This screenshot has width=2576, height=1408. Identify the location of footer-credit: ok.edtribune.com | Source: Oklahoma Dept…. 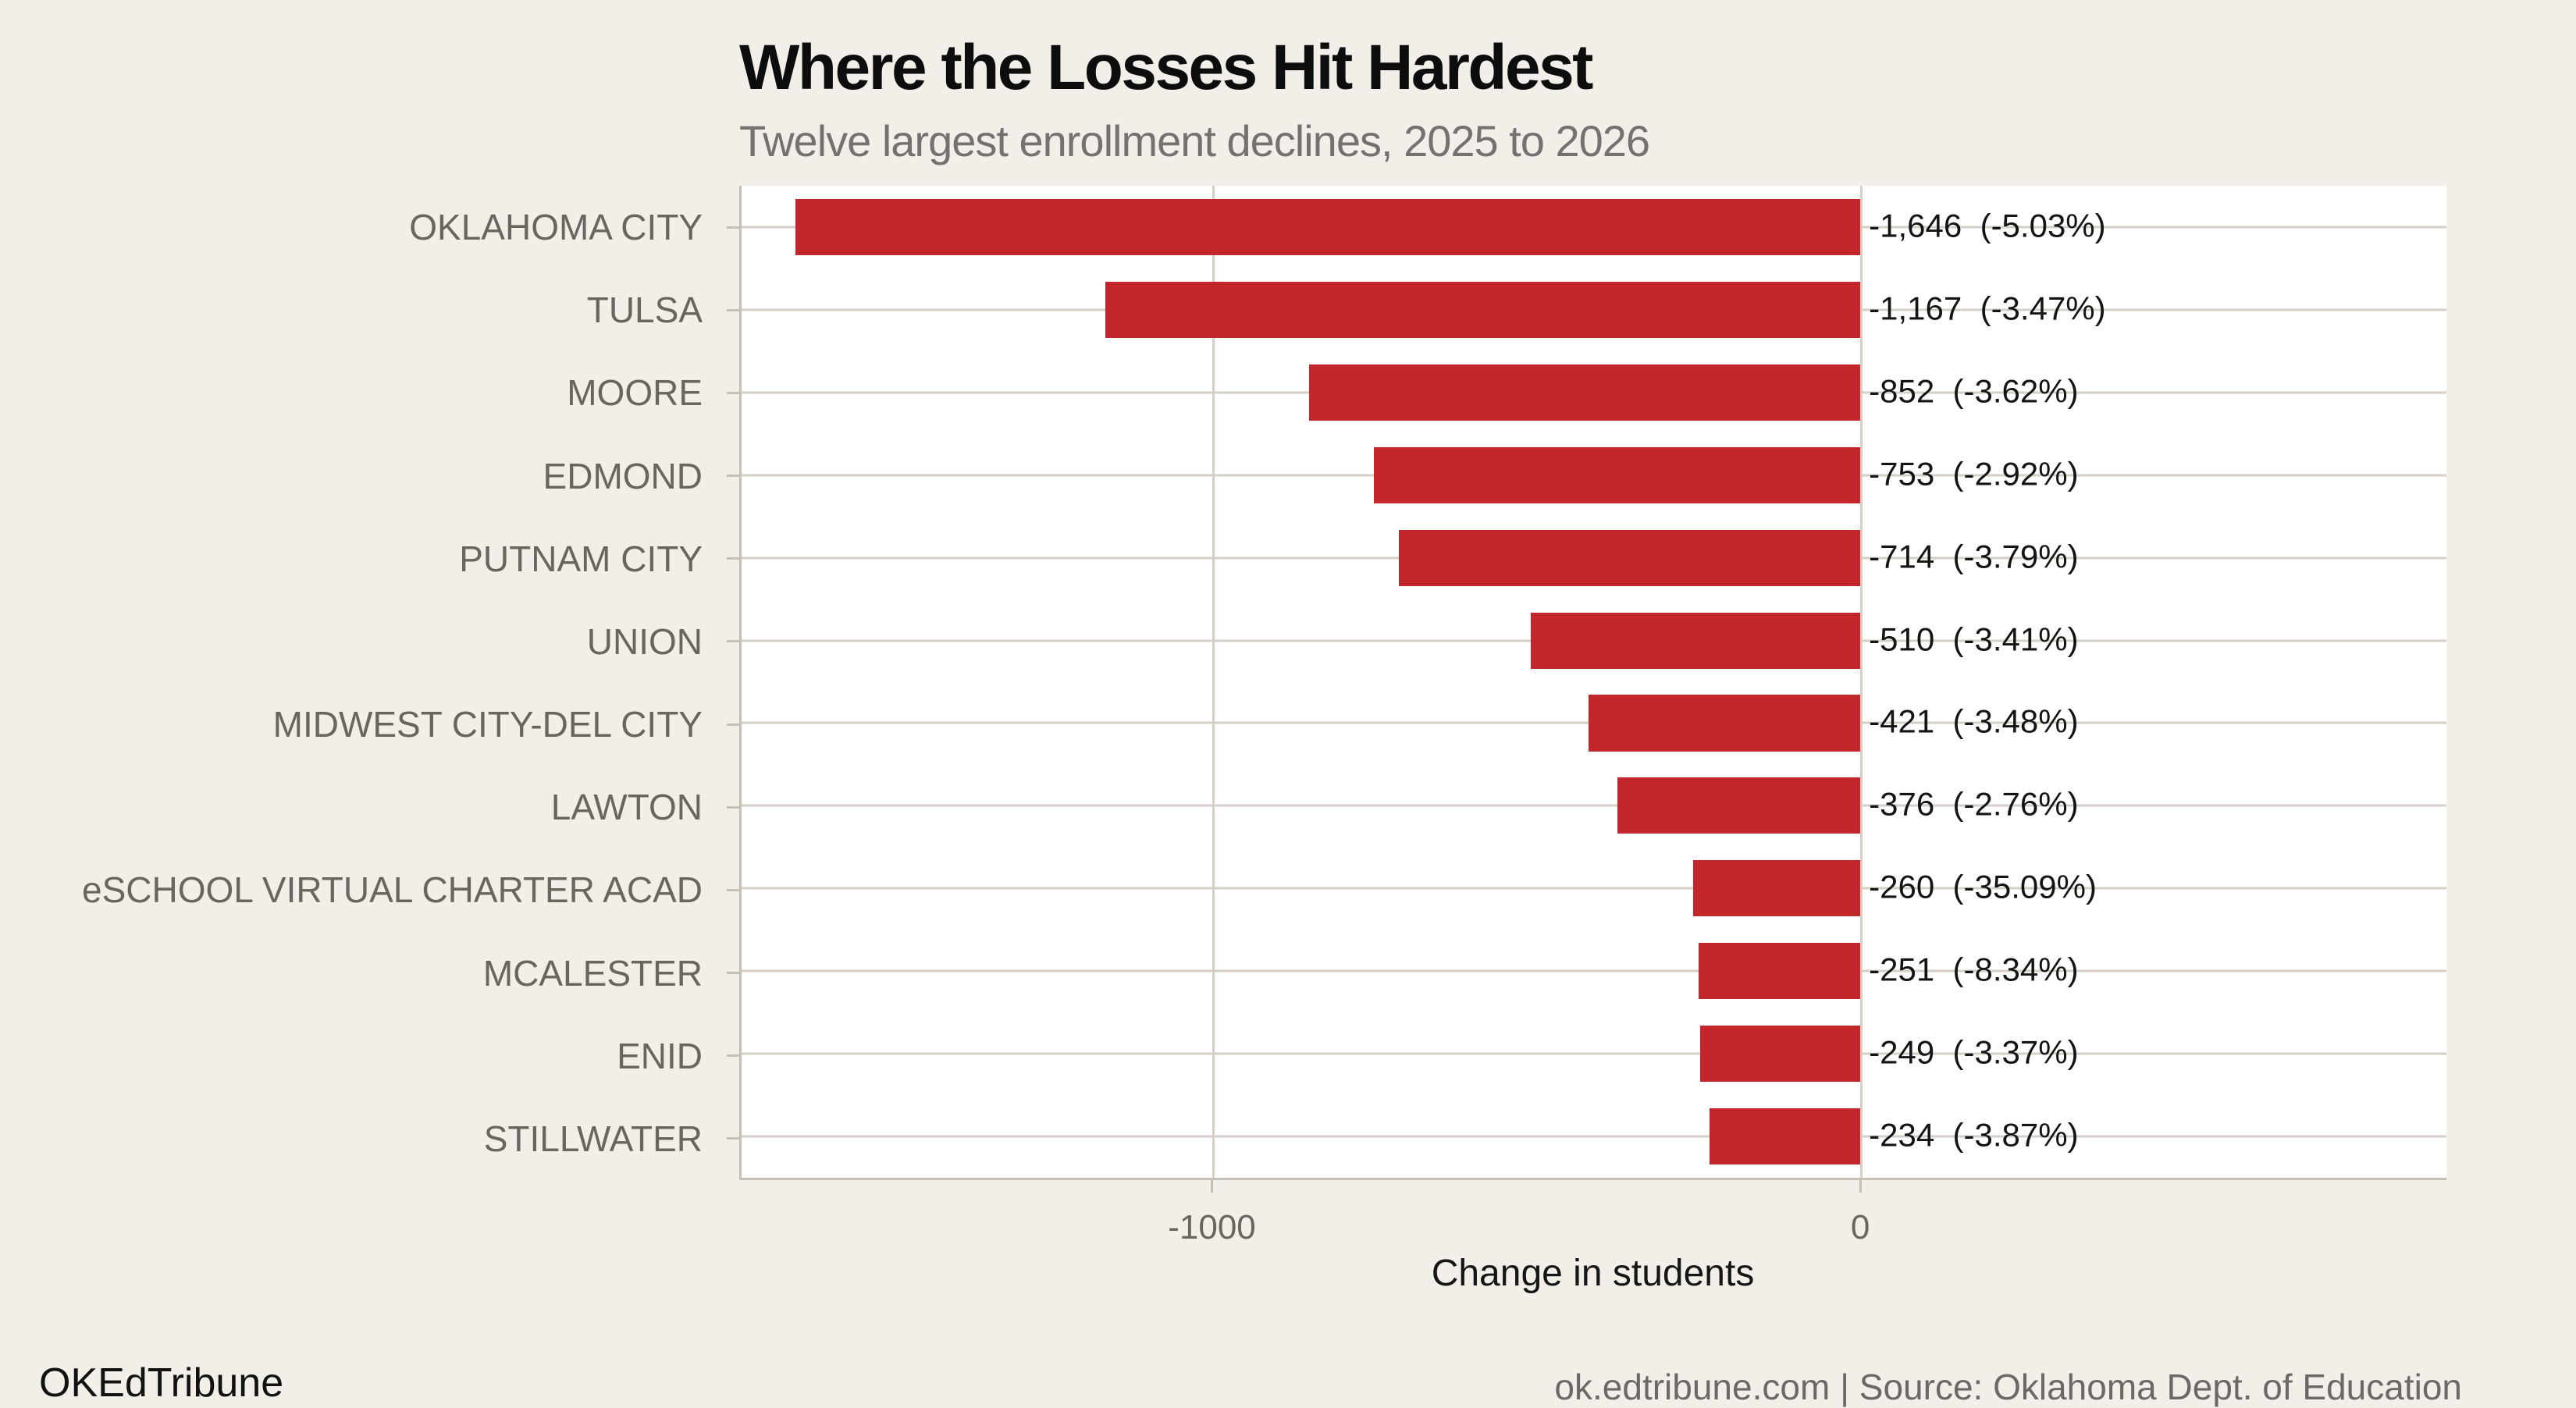
(2008, 1387).